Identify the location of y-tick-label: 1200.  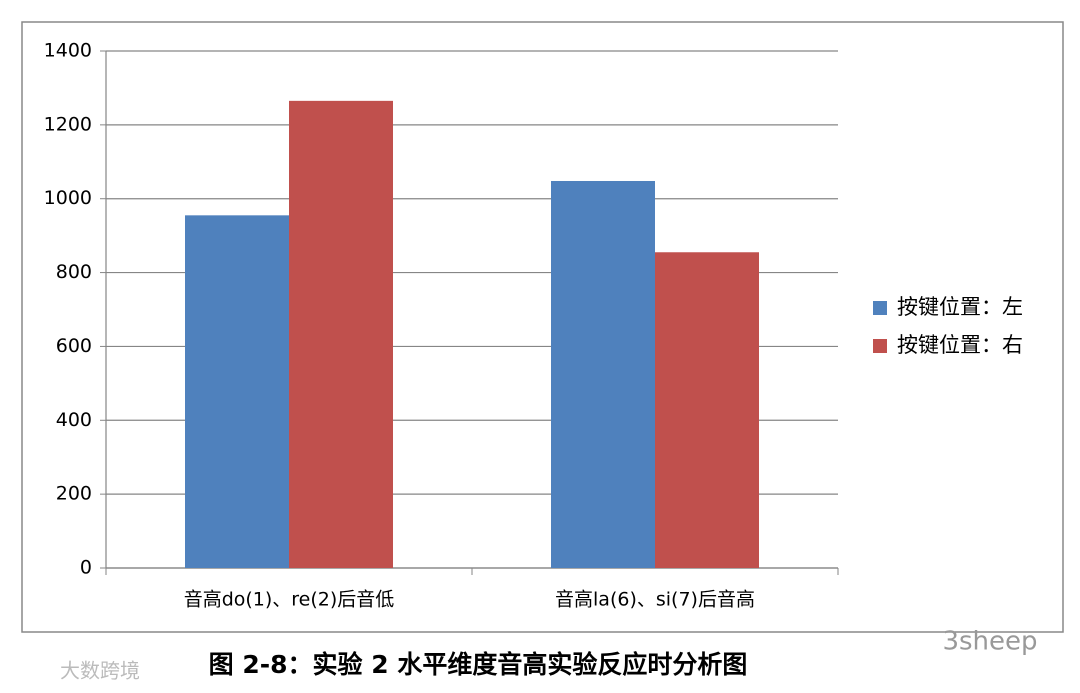
(68, 124).